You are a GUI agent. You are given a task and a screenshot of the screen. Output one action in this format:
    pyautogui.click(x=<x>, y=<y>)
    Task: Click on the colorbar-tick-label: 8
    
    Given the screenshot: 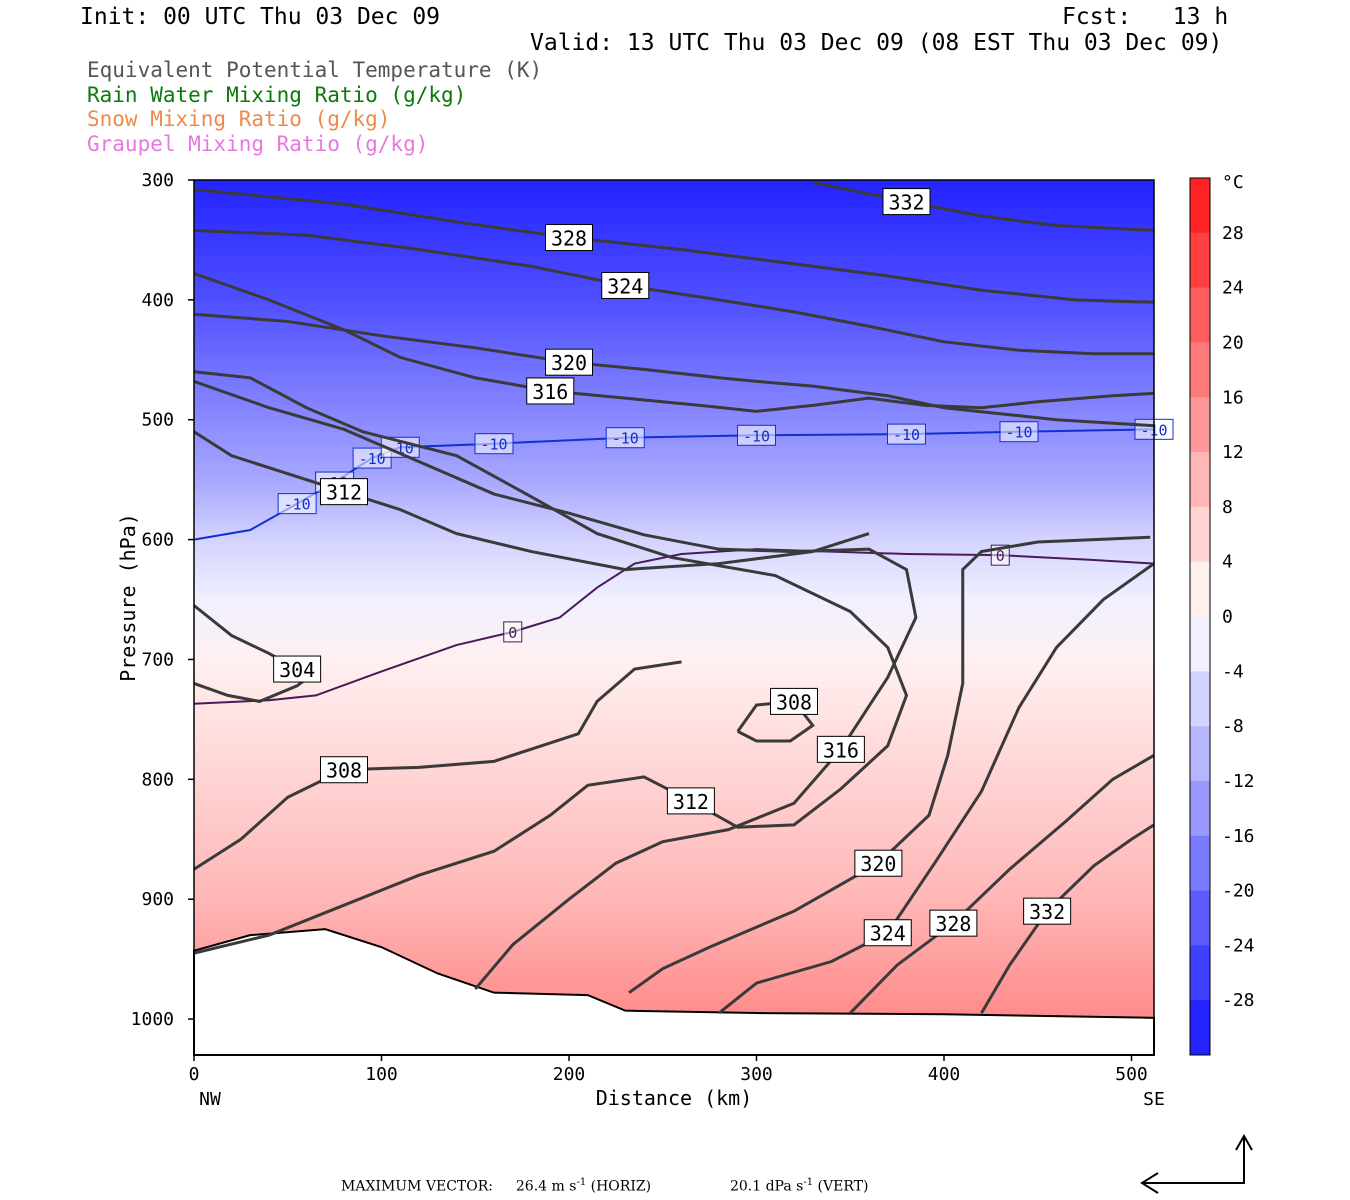 What is the action you would take?
    pyautogui.click(x=1227, y=507)
    